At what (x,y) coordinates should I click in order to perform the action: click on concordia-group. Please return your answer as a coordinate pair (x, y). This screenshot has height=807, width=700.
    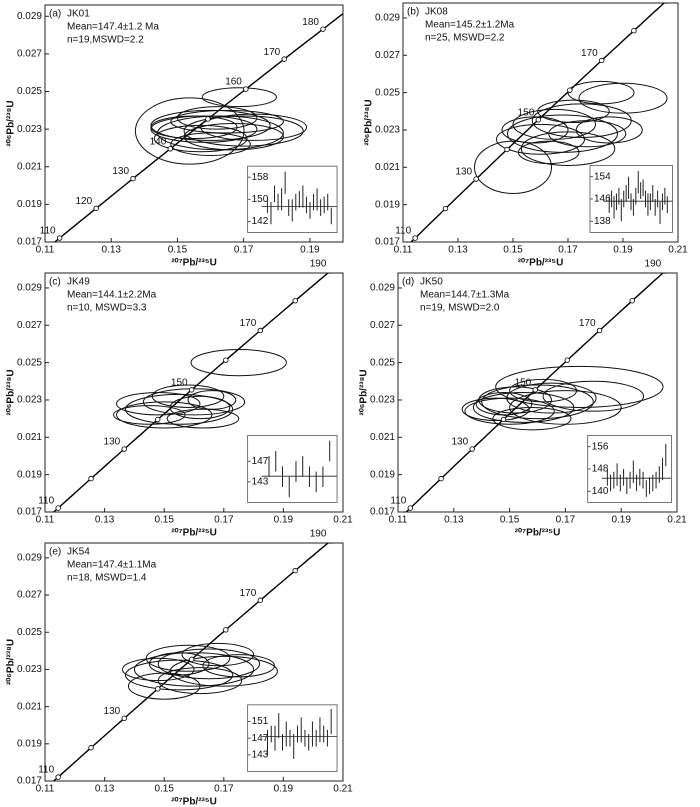
    Looking at the image, I should click on (192, 662).